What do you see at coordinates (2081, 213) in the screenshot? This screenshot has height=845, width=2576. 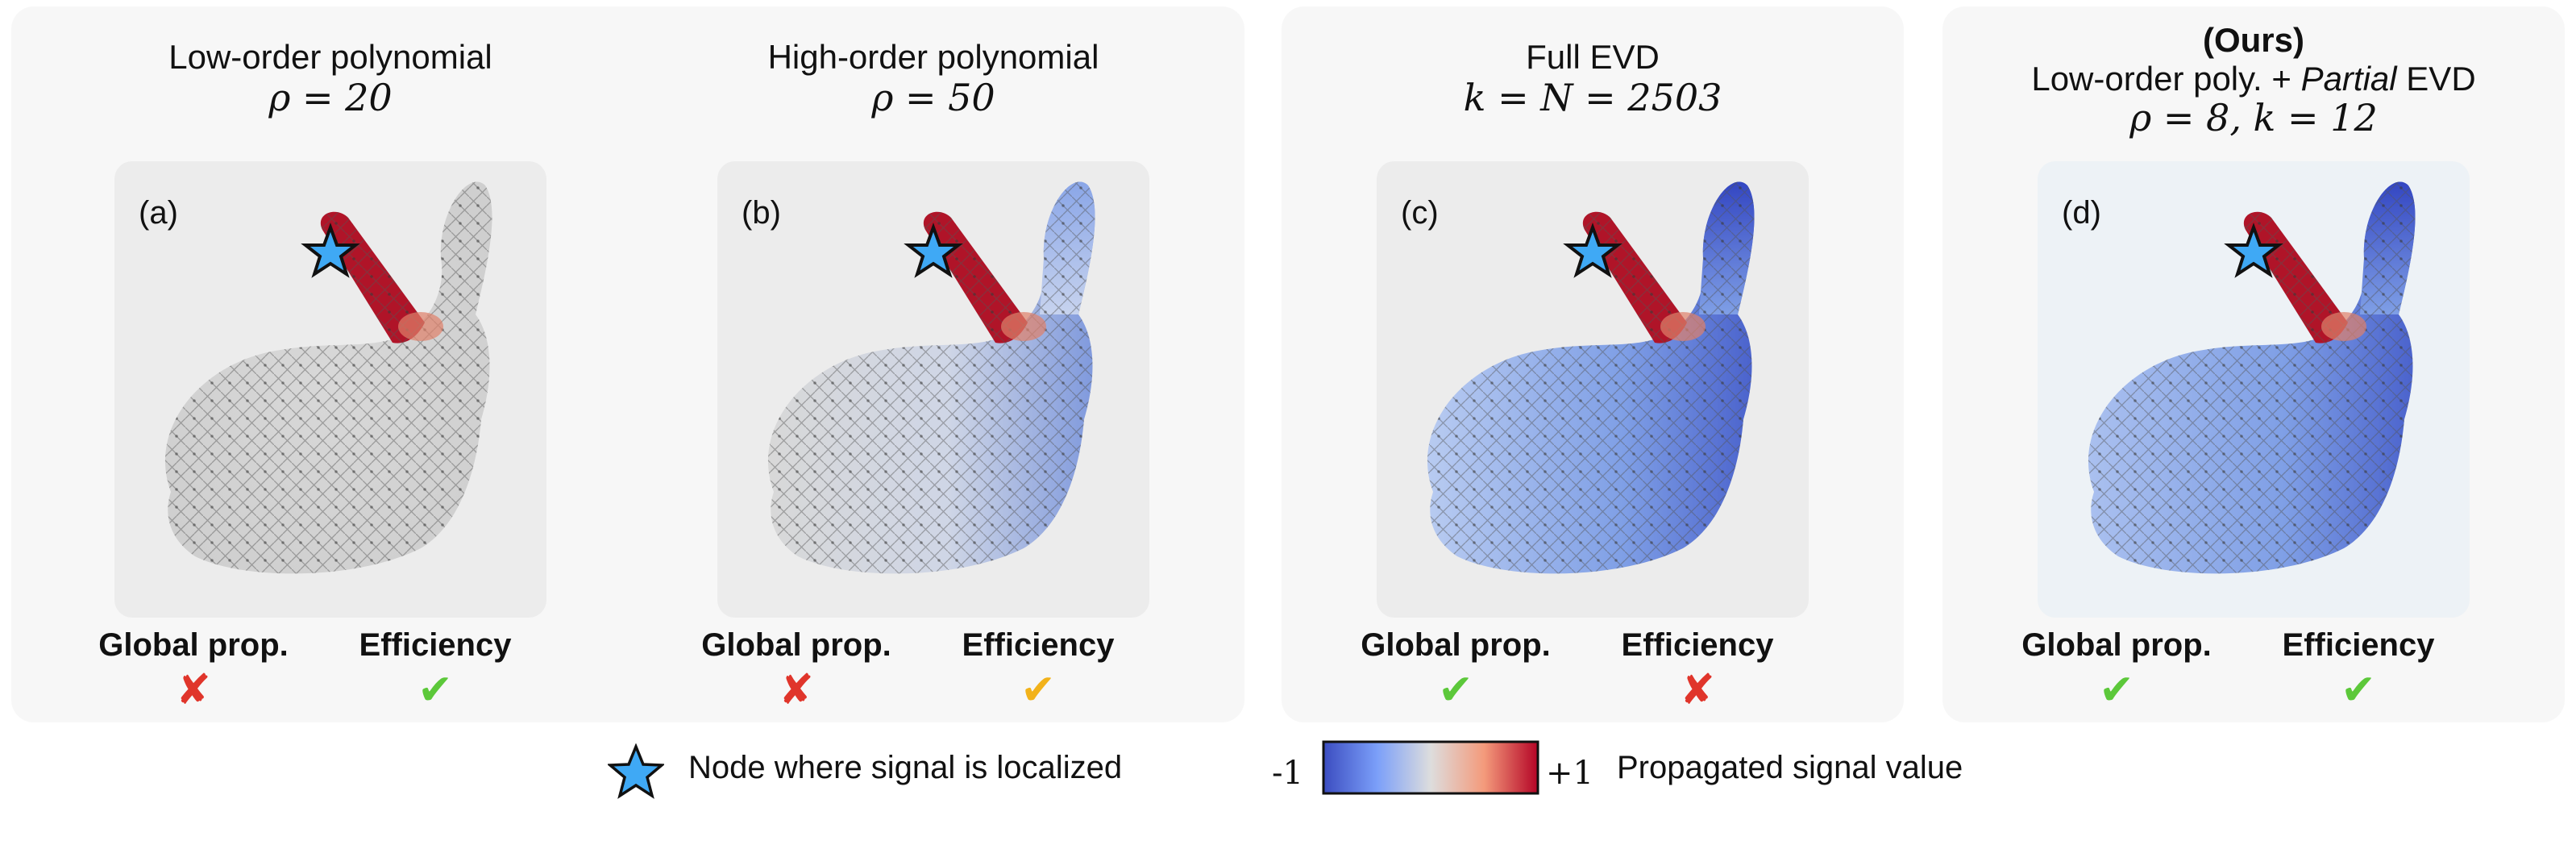 I see `panel-d-tag: (d)` at bounding box center [2081, 213].